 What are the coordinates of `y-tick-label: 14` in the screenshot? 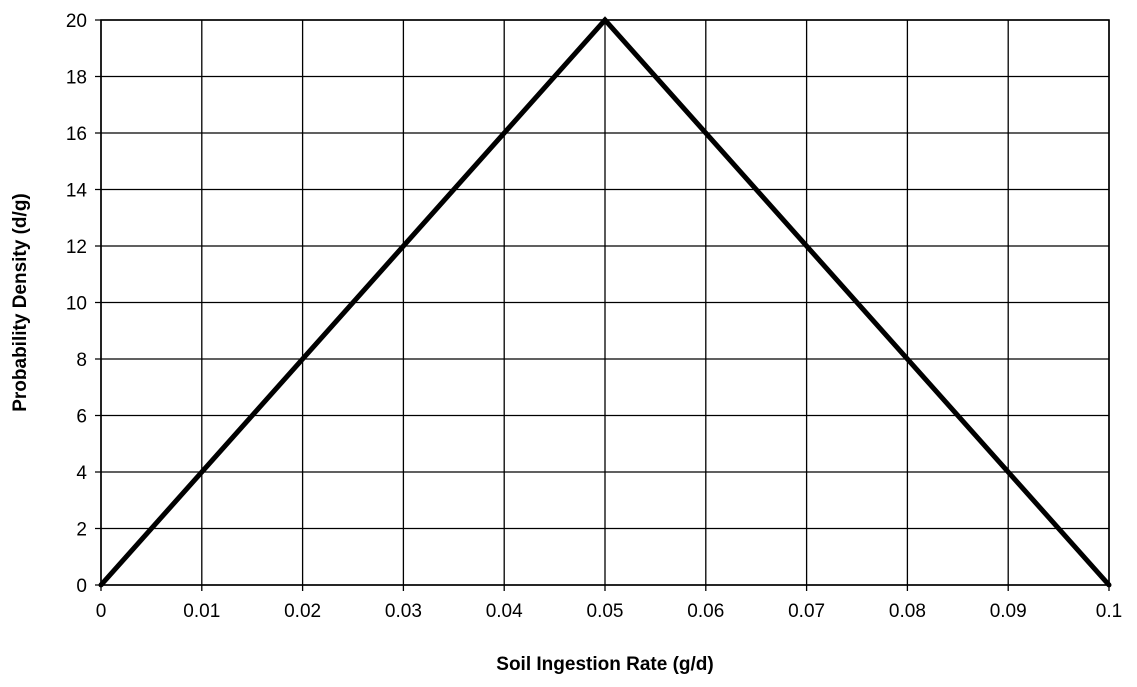 It's located at (77, 191).